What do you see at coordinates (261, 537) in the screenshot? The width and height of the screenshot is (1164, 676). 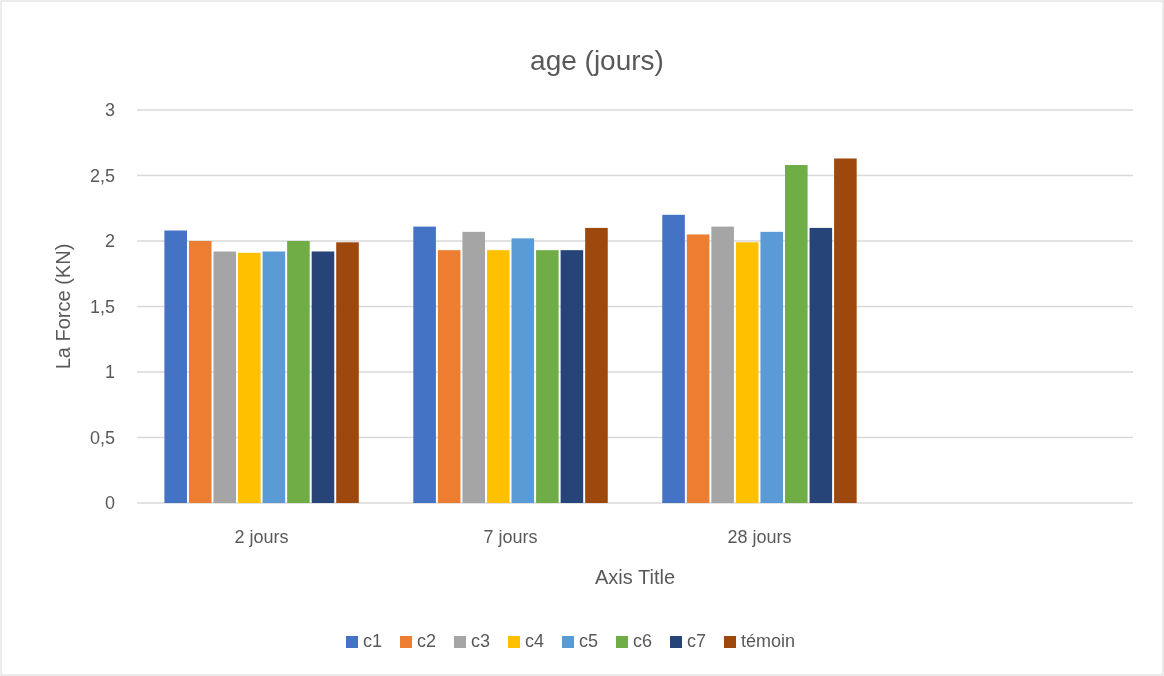 I see `x-tick-label: 2 jours` at bounding box center [261, 537].